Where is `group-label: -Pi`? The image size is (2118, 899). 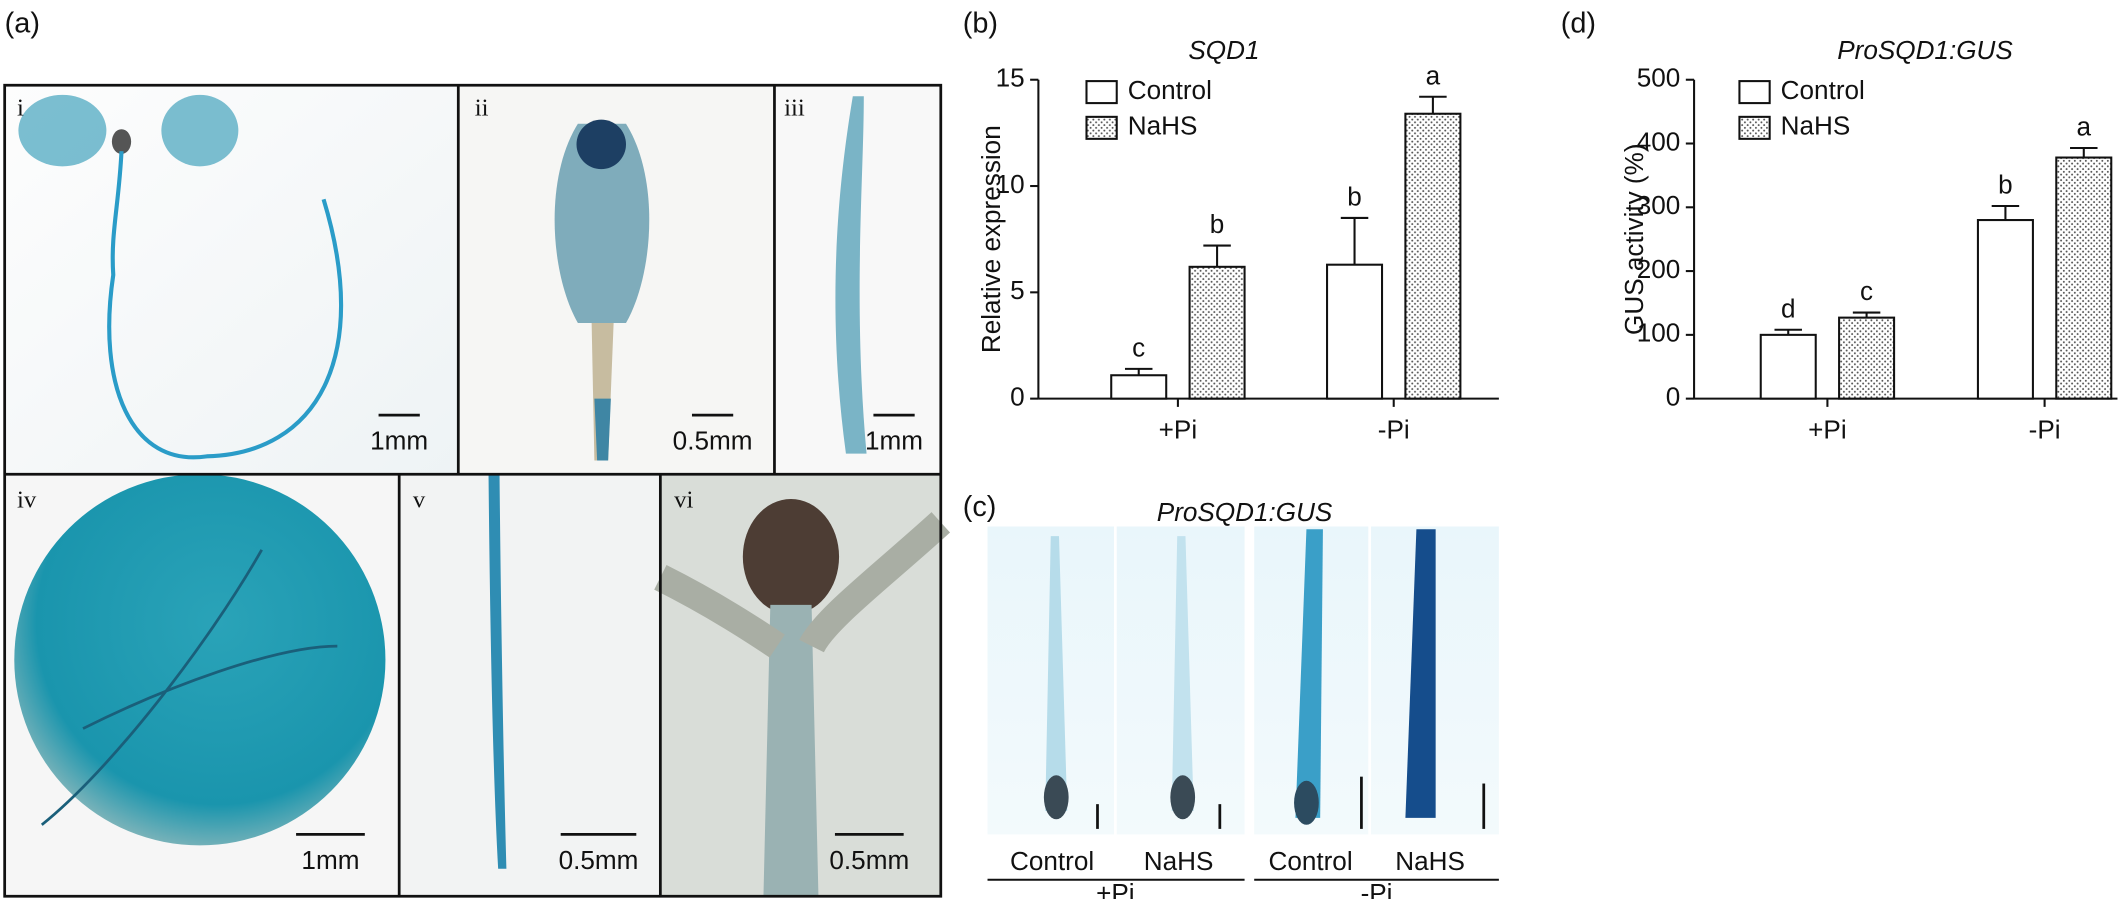 group-label: -Pi is located at coordinates (1377, 888).